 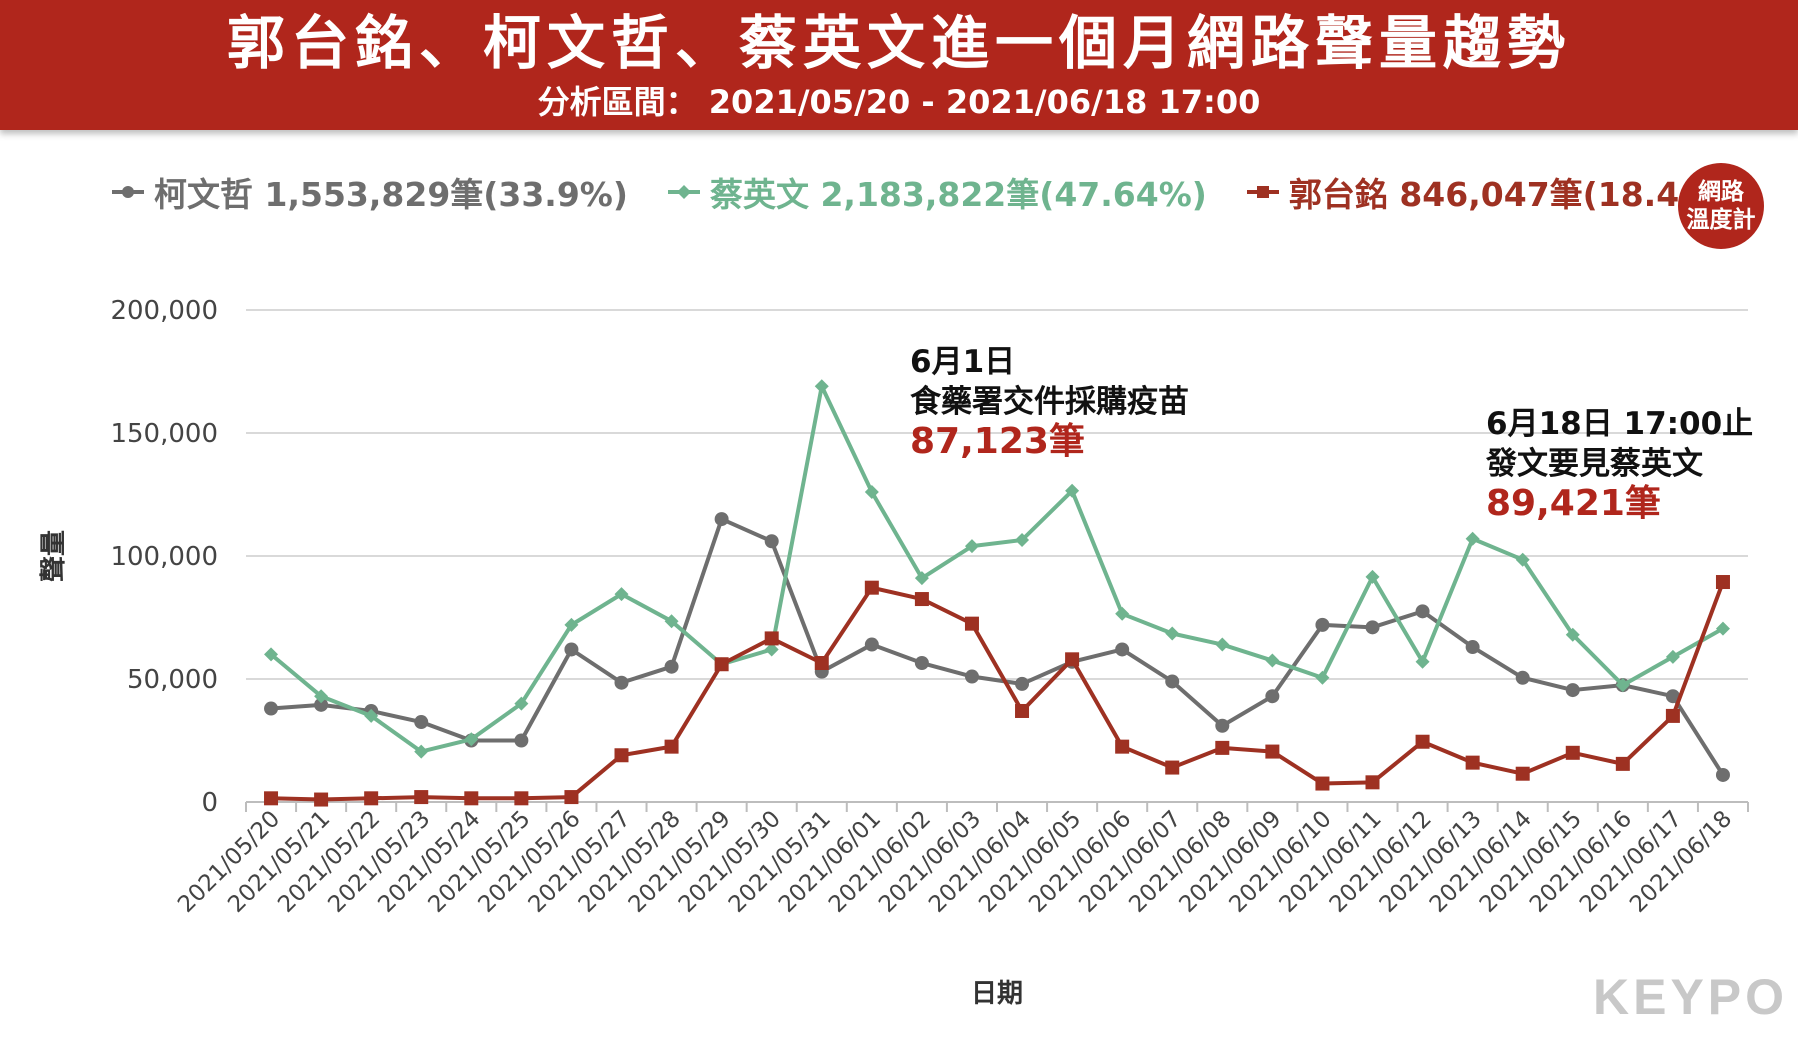 I want to click on annotation-june1: 6月1日 食藥署交件採購疫苗 87,123筆, so click(x=1049, y=402).